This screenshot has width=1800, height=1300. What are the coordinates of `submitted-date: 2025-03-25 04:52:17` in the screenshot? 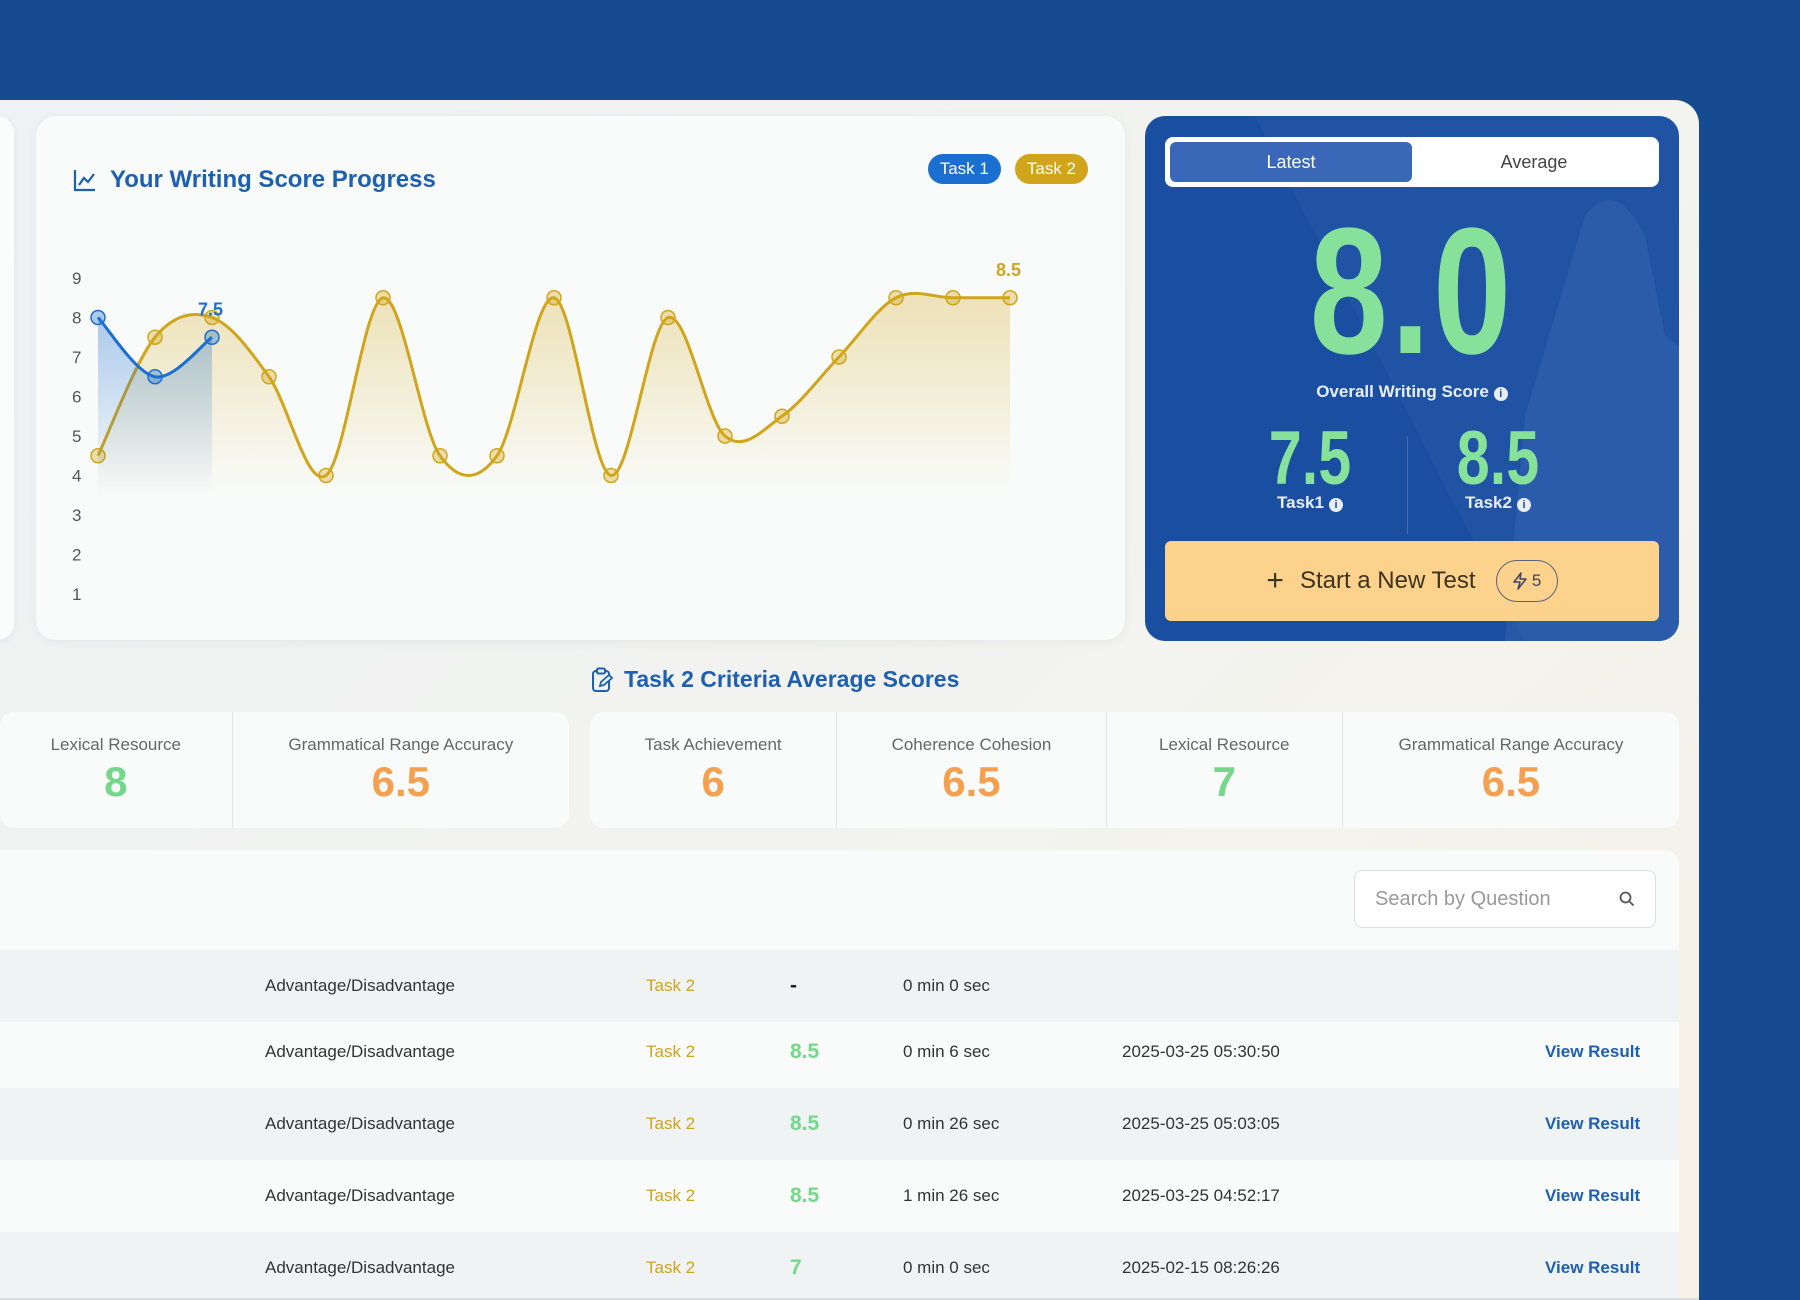 It's located at (1201, 1195).